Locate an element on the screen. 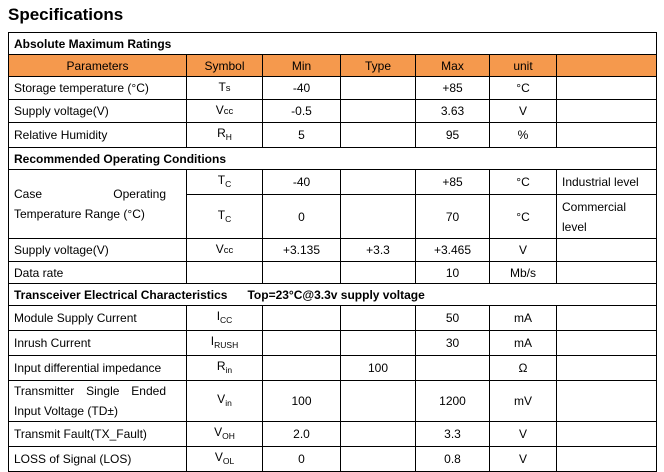  table-row-relative-humidity: Relative Humidity RH 5 95 % is located at coordinates (333, 135).